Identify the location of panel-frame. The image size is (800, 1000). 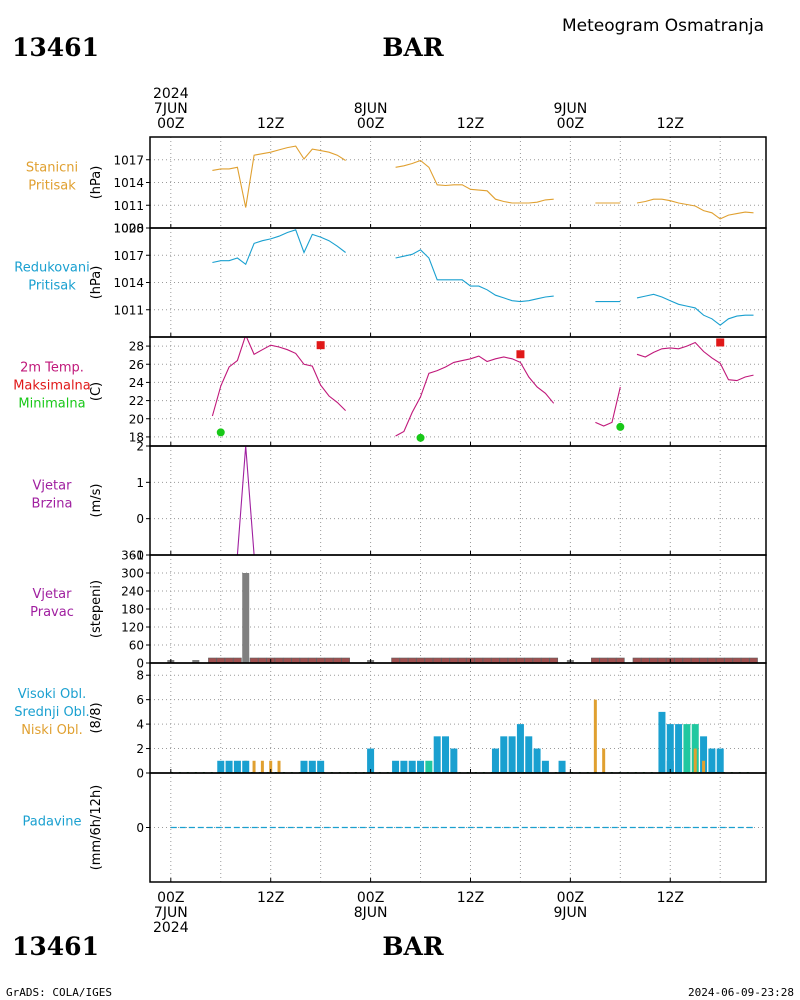
(458, 500).